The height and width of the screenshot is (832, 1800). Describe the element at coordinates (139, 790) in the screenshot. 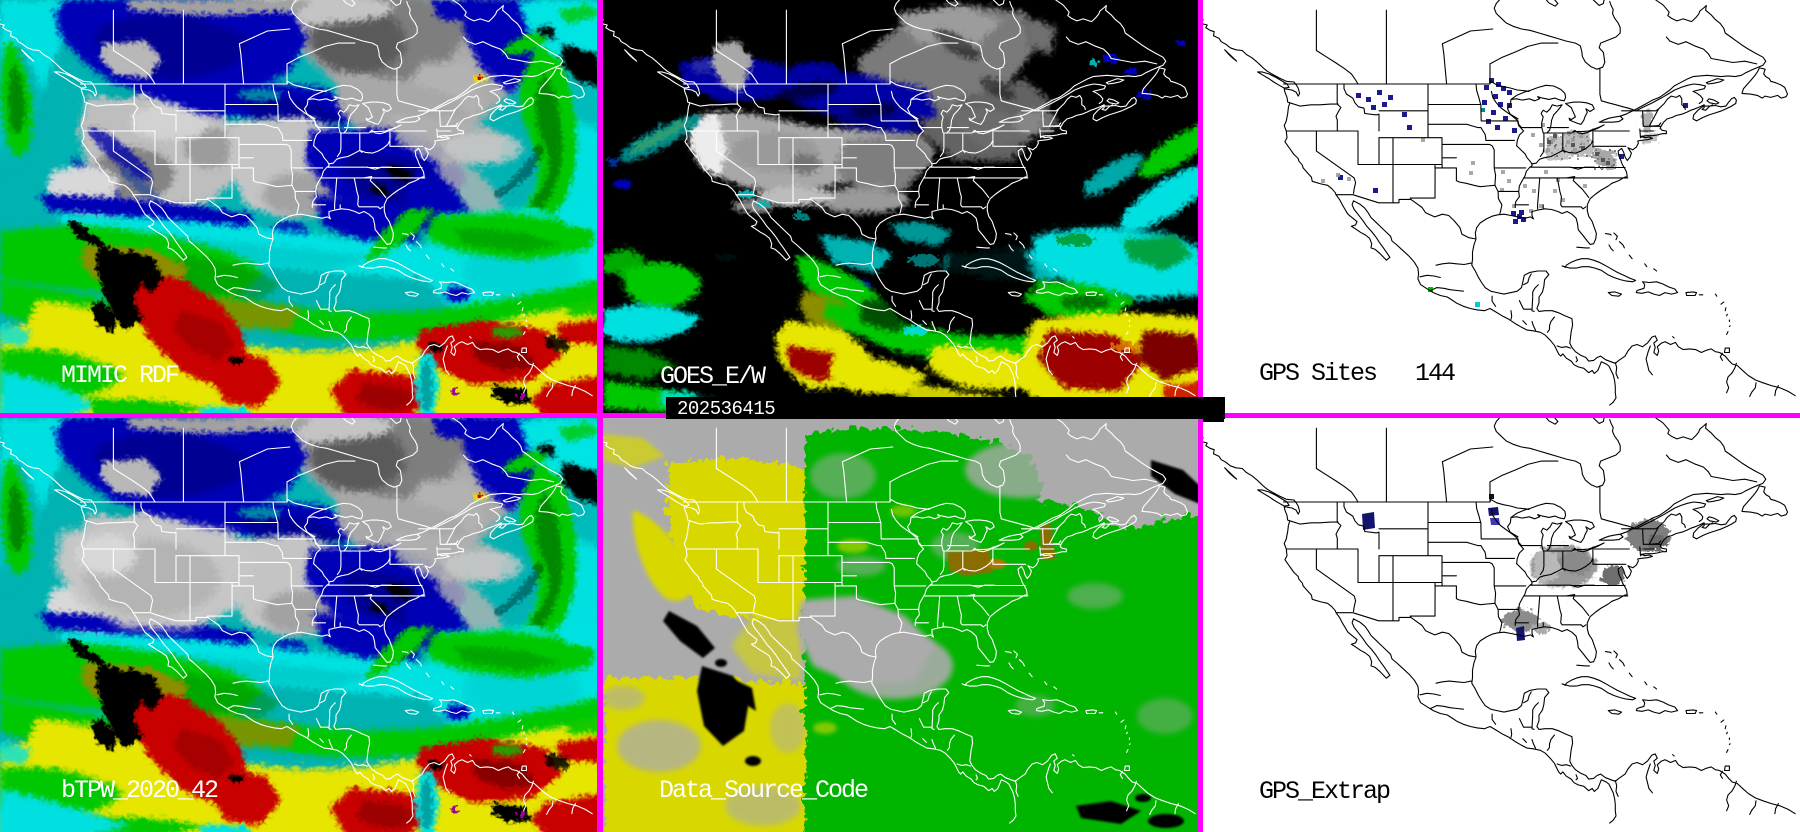

I see `svg-text: bTPW_2020_42` at that location.